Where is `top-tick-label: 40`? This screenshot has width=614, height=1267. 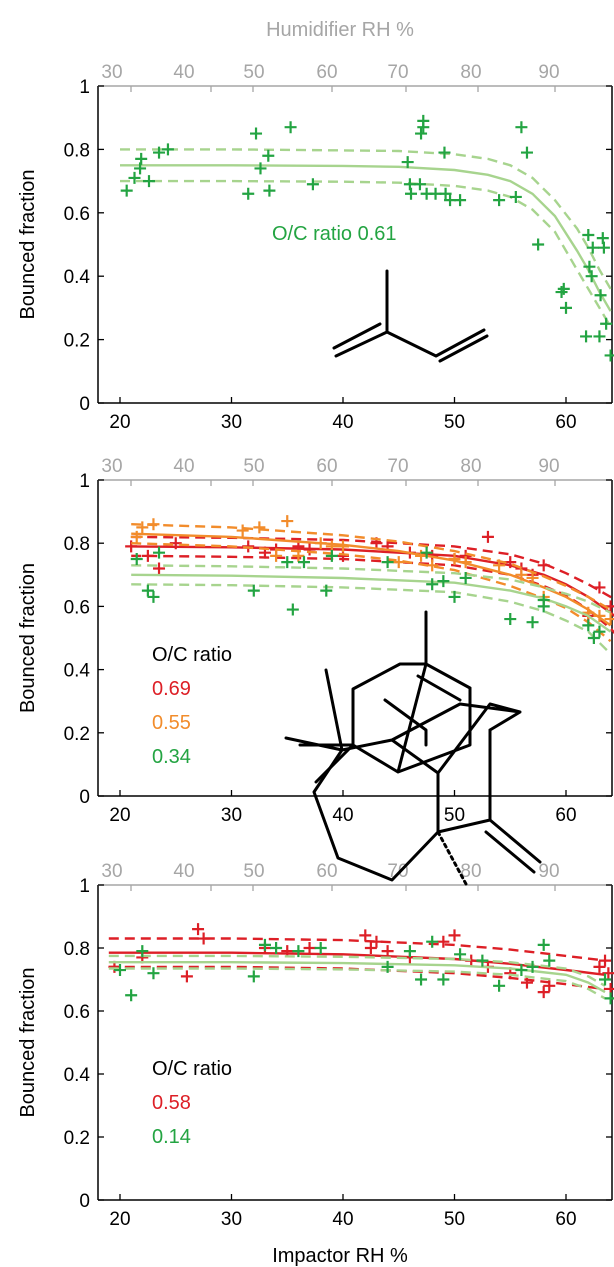
top-tick-label: 40 is located at coordinates (183, 72).